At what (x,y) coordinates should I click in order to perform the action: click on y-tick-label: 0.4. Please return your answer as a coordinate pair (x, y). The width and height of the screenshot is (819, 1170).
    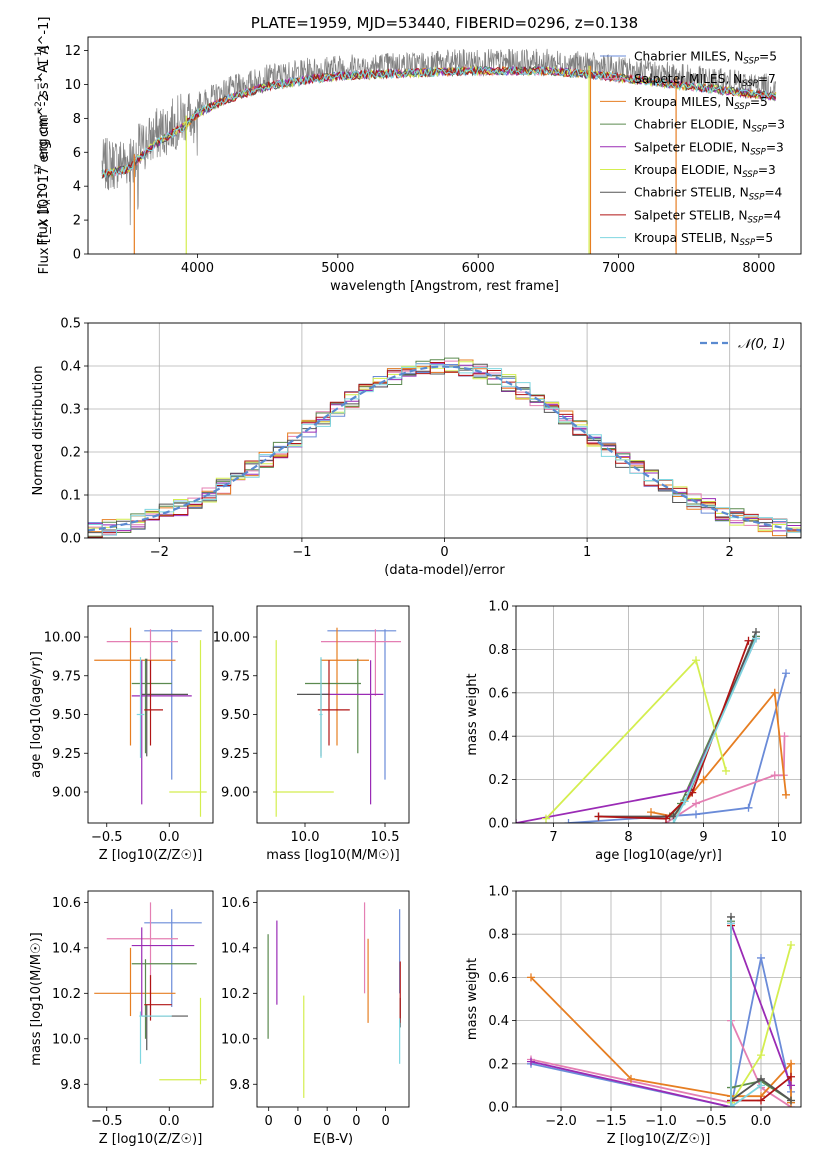
    Looking at the image, I should click on (498, 737).